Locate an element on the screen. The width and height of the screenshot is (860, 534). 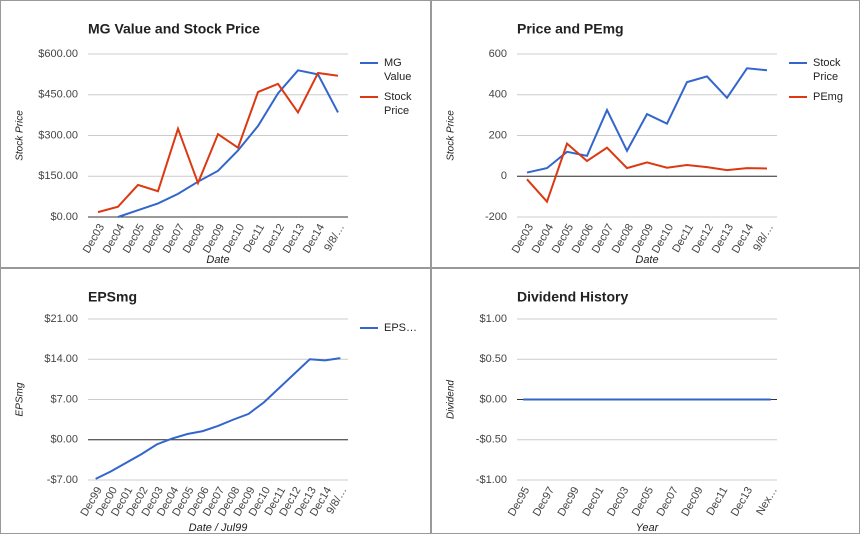
y-tick-label: 600 is located at coordinates (498, 54).